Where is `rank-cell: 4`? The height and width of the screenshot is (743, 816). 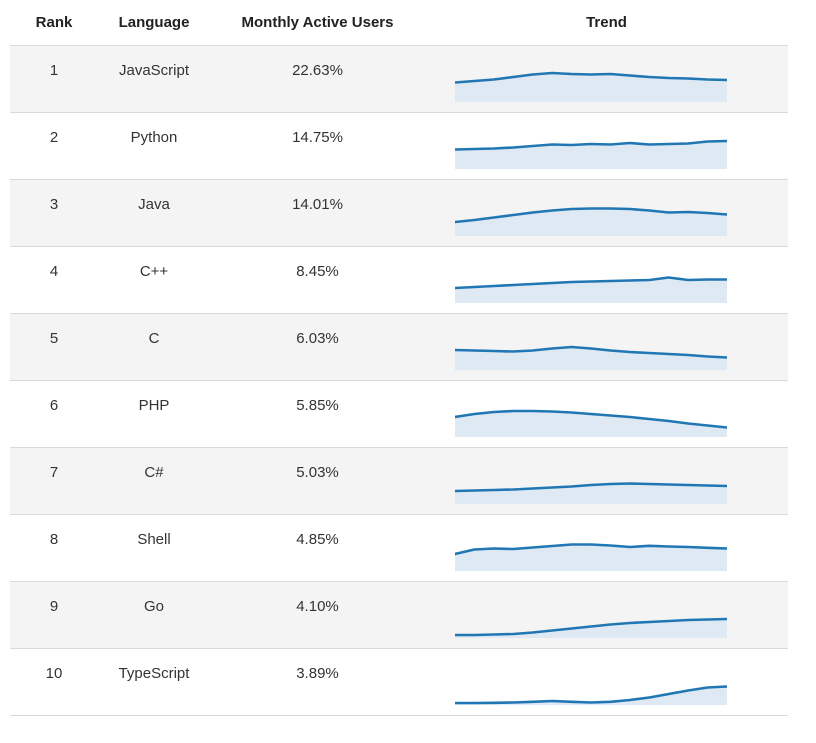
rank-cell: 4 is located at coordinates (54, 271).